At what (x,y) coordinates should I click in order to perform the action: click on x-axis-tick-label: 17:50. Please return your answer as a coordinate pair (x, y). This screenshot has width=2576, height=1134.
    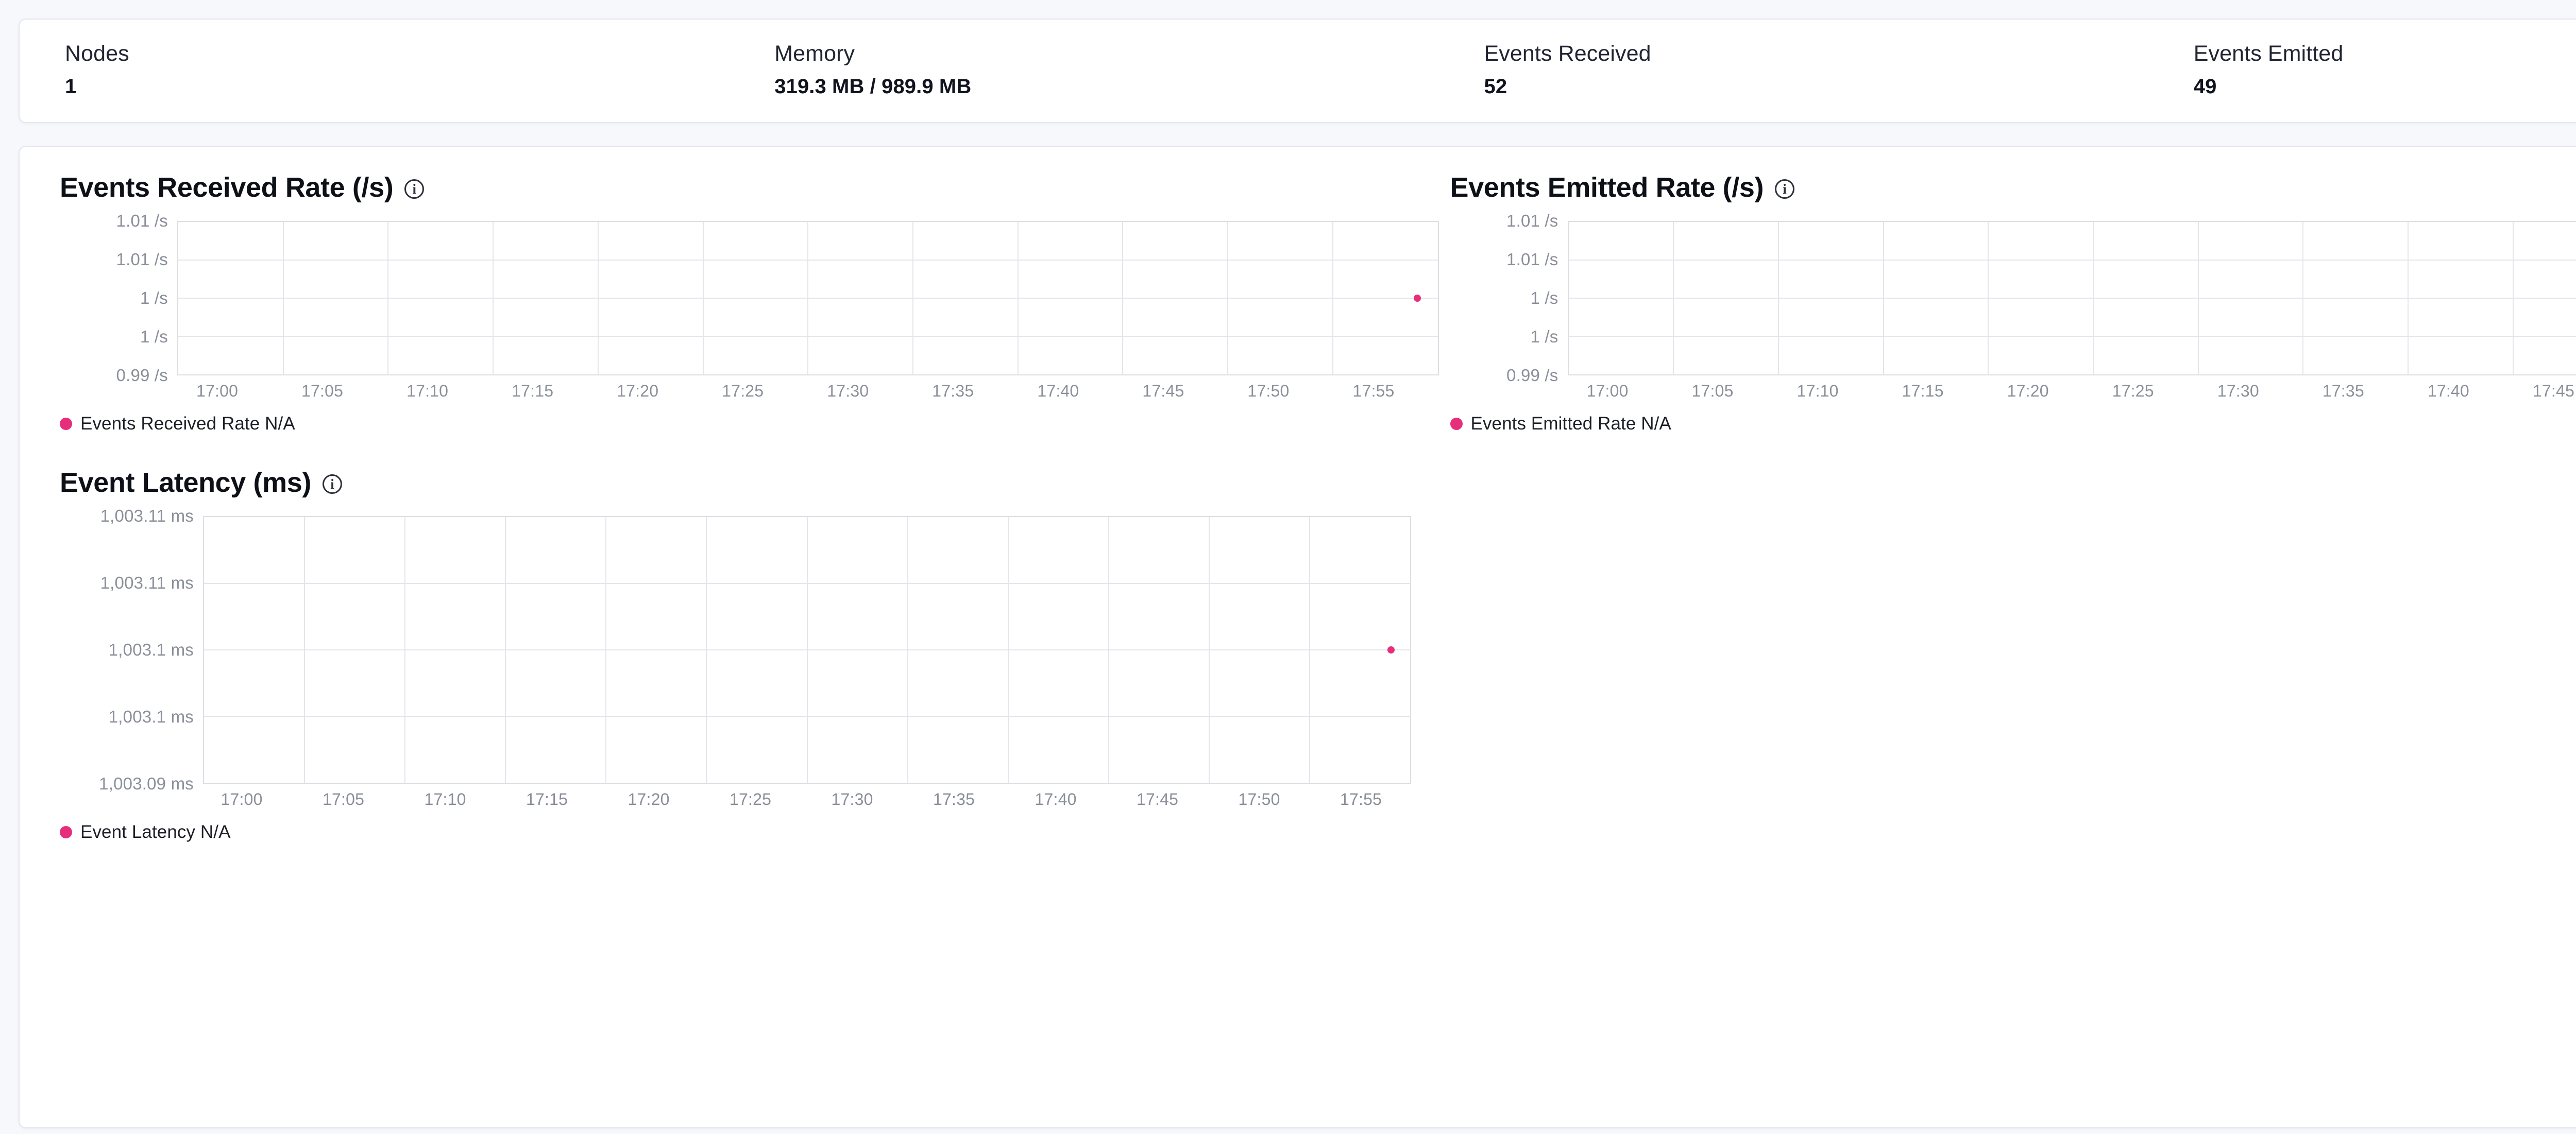
    Looking at the image, I should click on (1259, 800).